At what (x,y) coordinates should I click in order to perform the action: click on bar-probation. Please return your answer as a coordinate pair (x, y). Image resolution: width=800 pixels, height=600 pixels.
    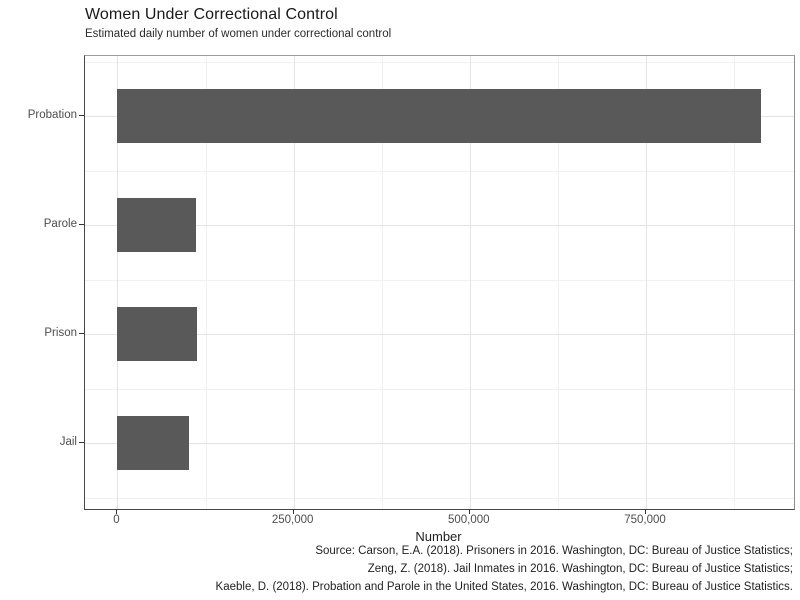
    Looking at the image, I should click on (439, 116).